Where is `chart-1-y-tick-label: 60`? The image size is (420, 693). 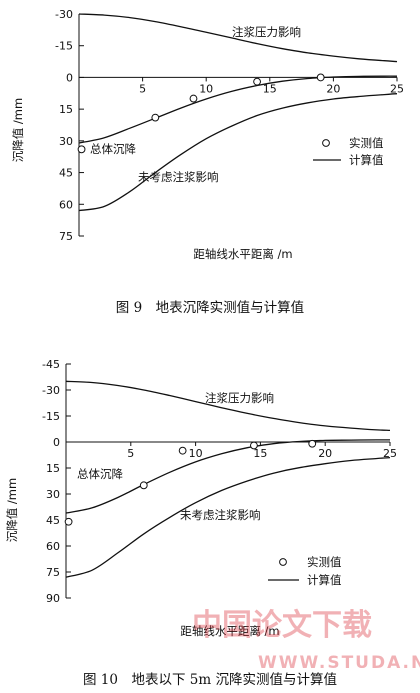
chart-1-y-tick-label: 60 is located at coordinates (66, 204).